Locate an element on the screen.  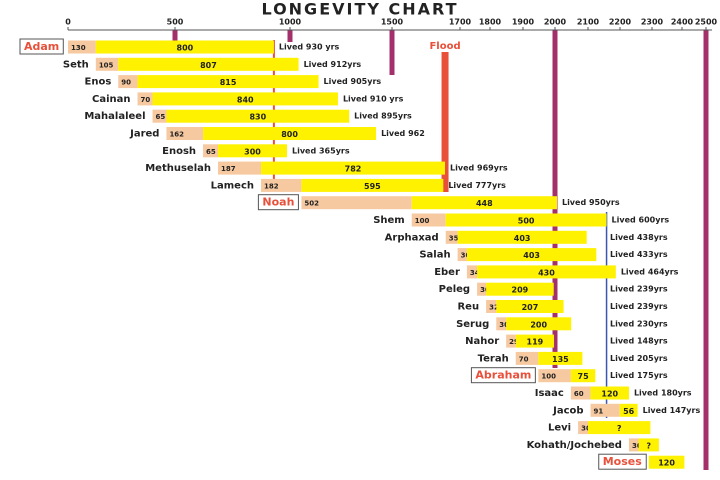
person-name: Enos is located at coordinates (98, 82).